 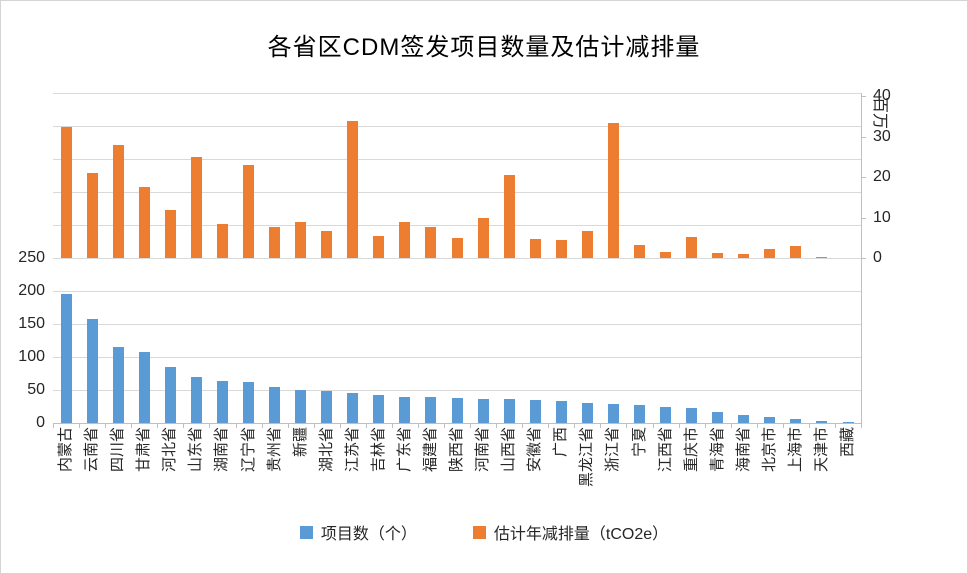 What do you see at coordinates (31, 290) in the screenshot?
I see `left-axis-tick-label: 200` at bounding box center [31, 290].